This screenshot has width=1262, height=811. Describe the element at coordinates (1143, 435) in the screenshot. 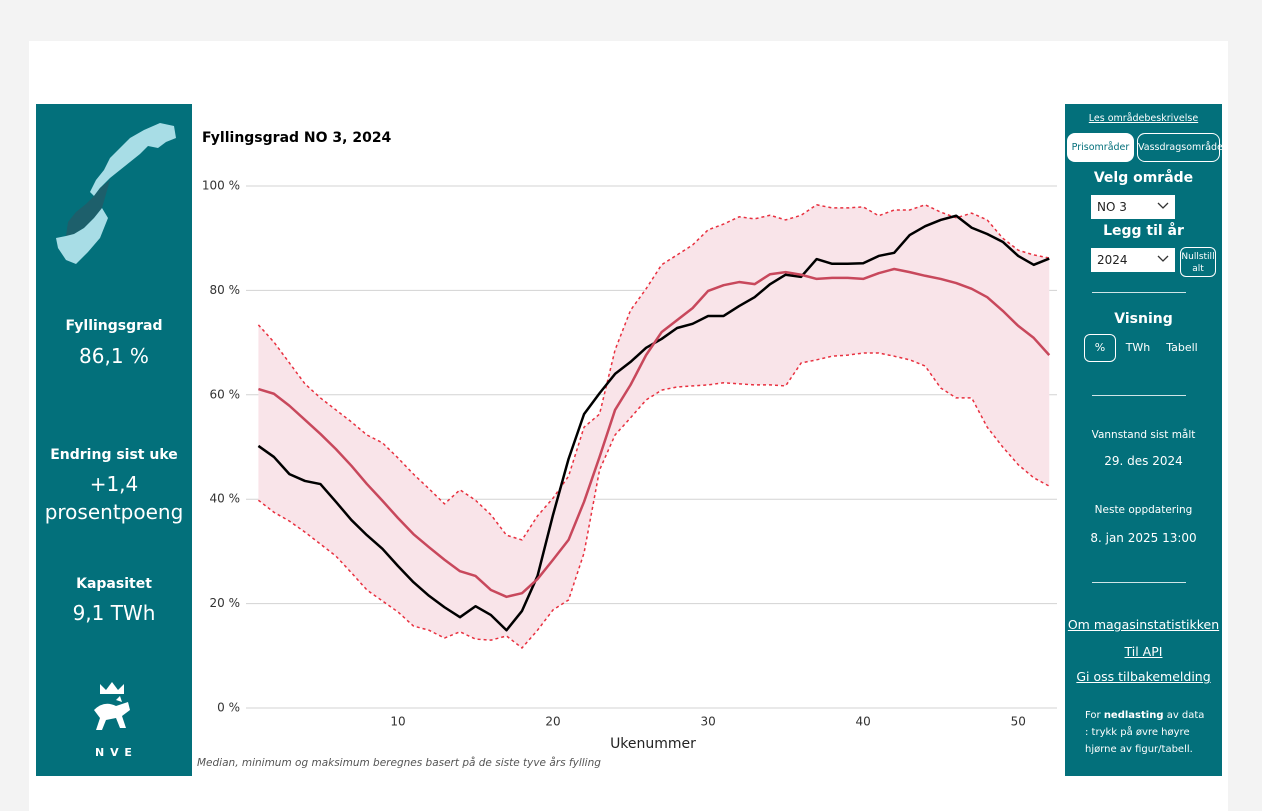

I see `measured-label: Vannstand sist målt` at that location.